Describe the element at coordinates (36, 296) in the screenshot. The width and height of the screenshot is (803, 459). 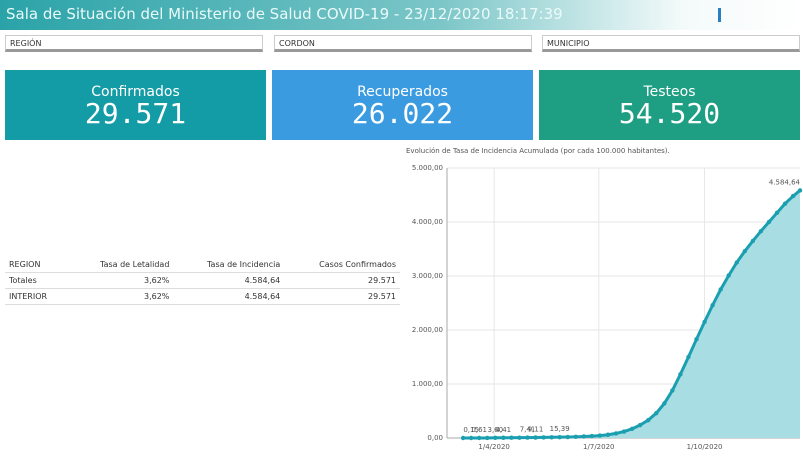
I see `table-cell: INTERIOR` at that location.